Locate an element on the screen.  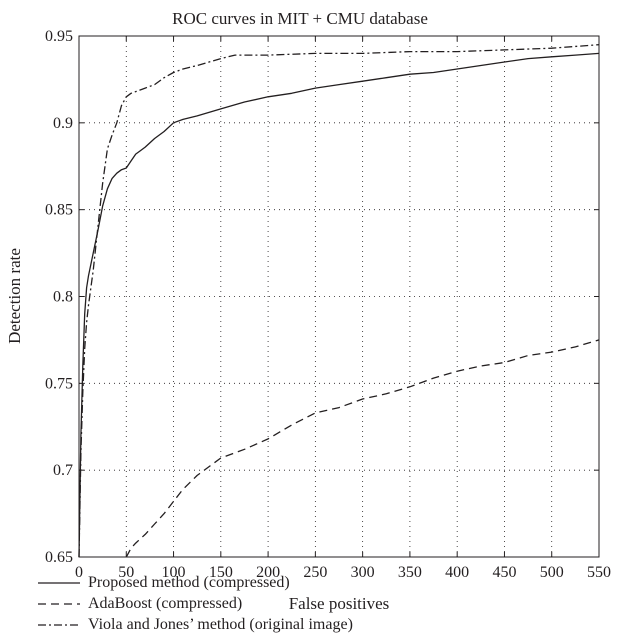
legend-item-adaboost: AdaBoost (compressed) is located at coordinates (194, 603).